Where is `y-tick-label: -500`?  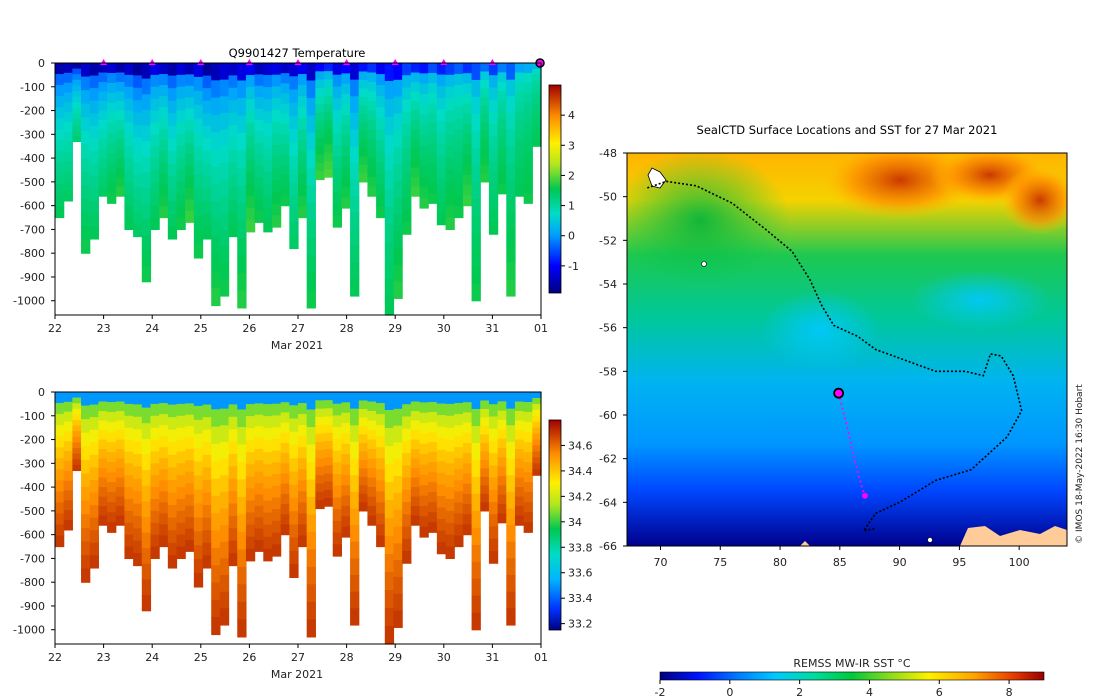
y-tick-label: -500 is located at coordinates (32, 511).